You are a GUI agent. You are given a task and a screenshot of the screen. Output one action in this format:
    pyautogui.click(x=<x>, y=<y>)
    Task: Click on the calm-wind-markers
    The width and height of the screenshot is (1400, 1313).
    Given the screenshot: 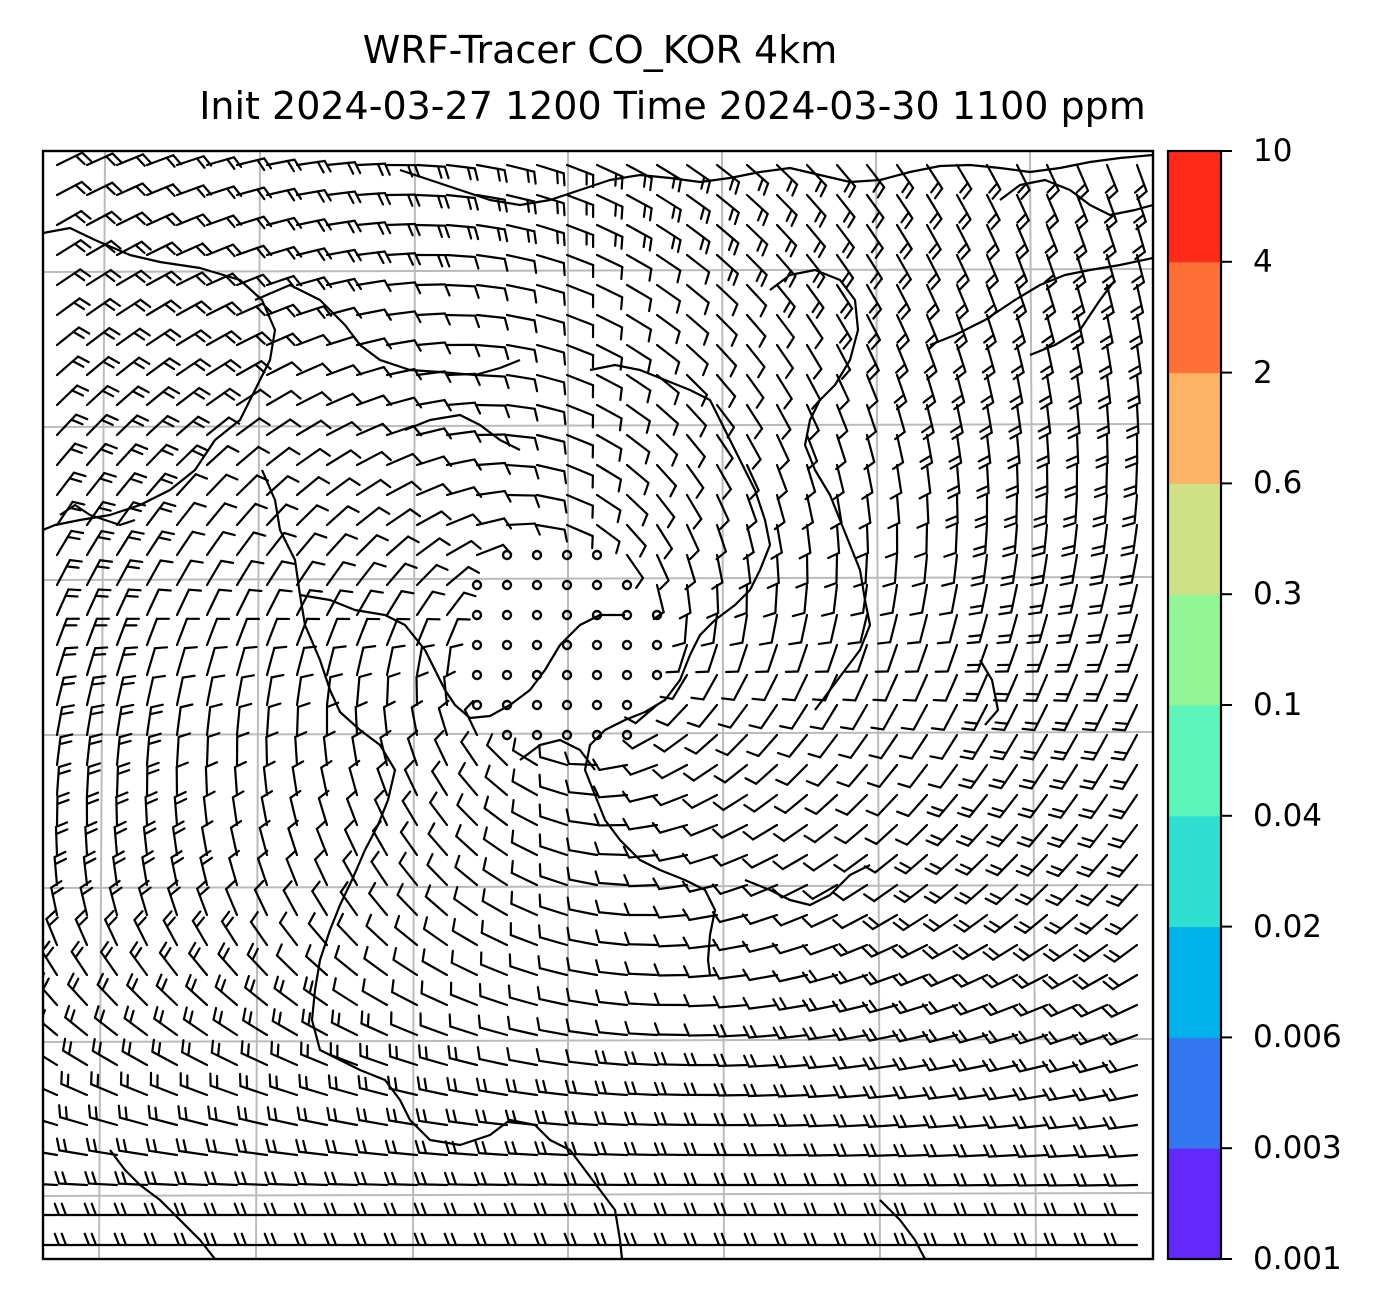 What is the action you would take?
    pyautogui.click(x=567, y=645)
    